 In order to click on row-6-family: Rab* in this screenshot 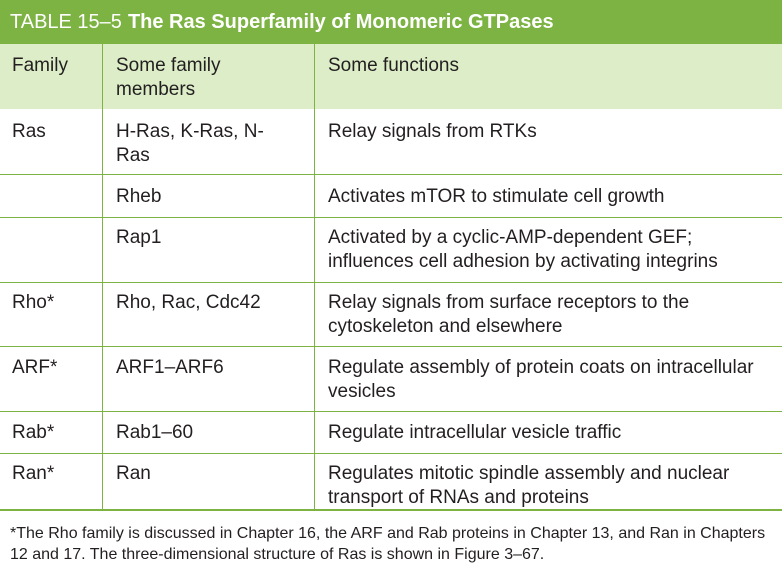, I will do `click(33, 432)`.